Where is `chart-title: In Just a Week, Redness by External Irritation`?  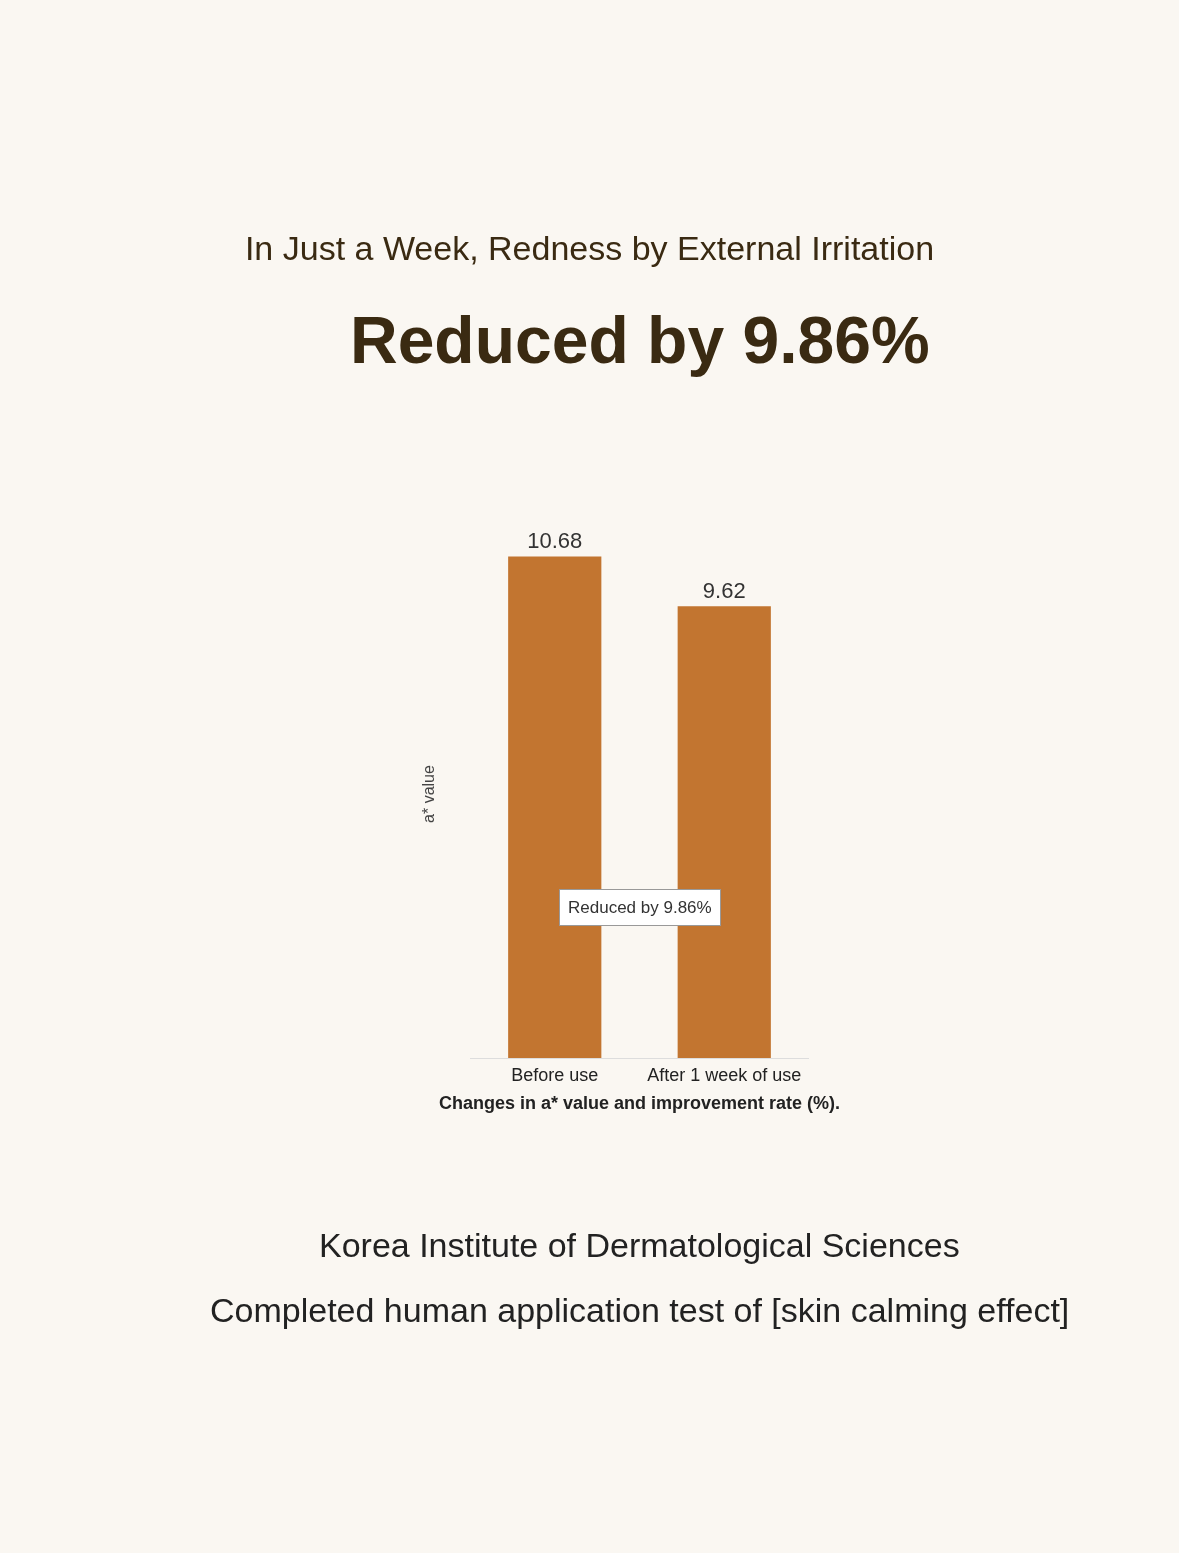 chart-title: In Just a Week, Redness by External Irritation is located at coordinates (589, 248).